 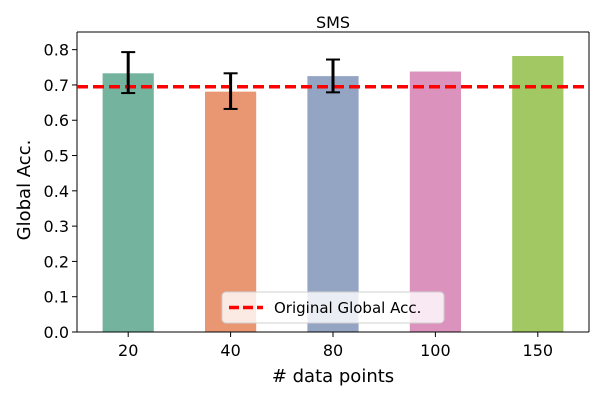 I want to click on y-tick-label: 0.5, so click(x=56, y=156).